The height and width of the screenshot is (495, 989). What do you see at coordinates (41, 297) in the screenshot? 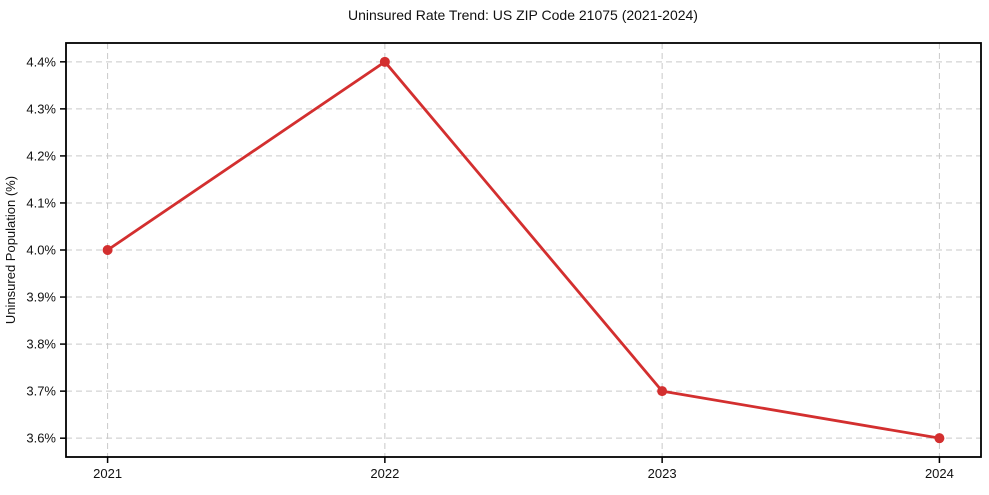
I see `y-tick-label: 3.9%` at bounding box center [41, 297].